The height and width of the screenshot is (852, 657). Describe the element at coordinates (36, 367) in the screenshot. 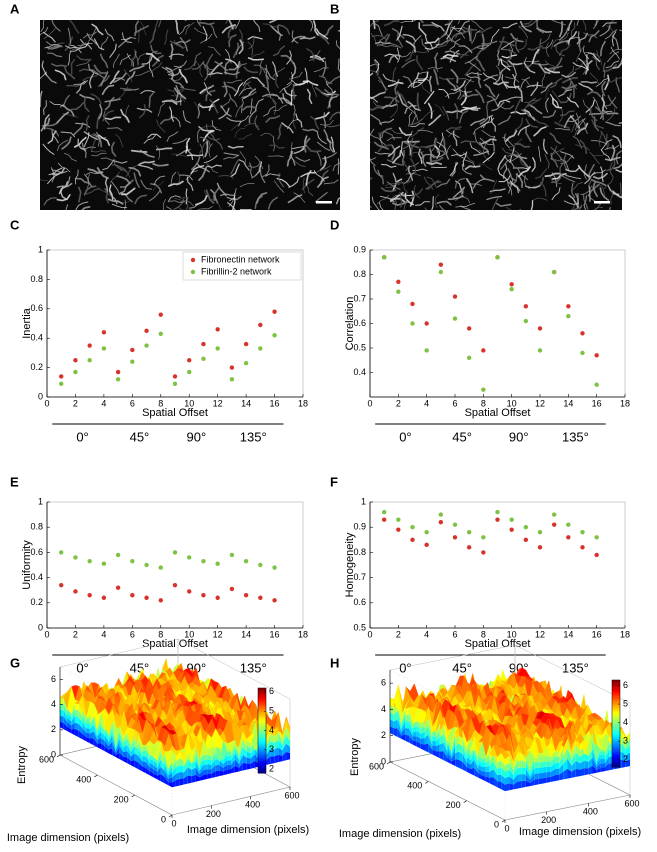

I see `y-tick-label: 0.2` at that location.